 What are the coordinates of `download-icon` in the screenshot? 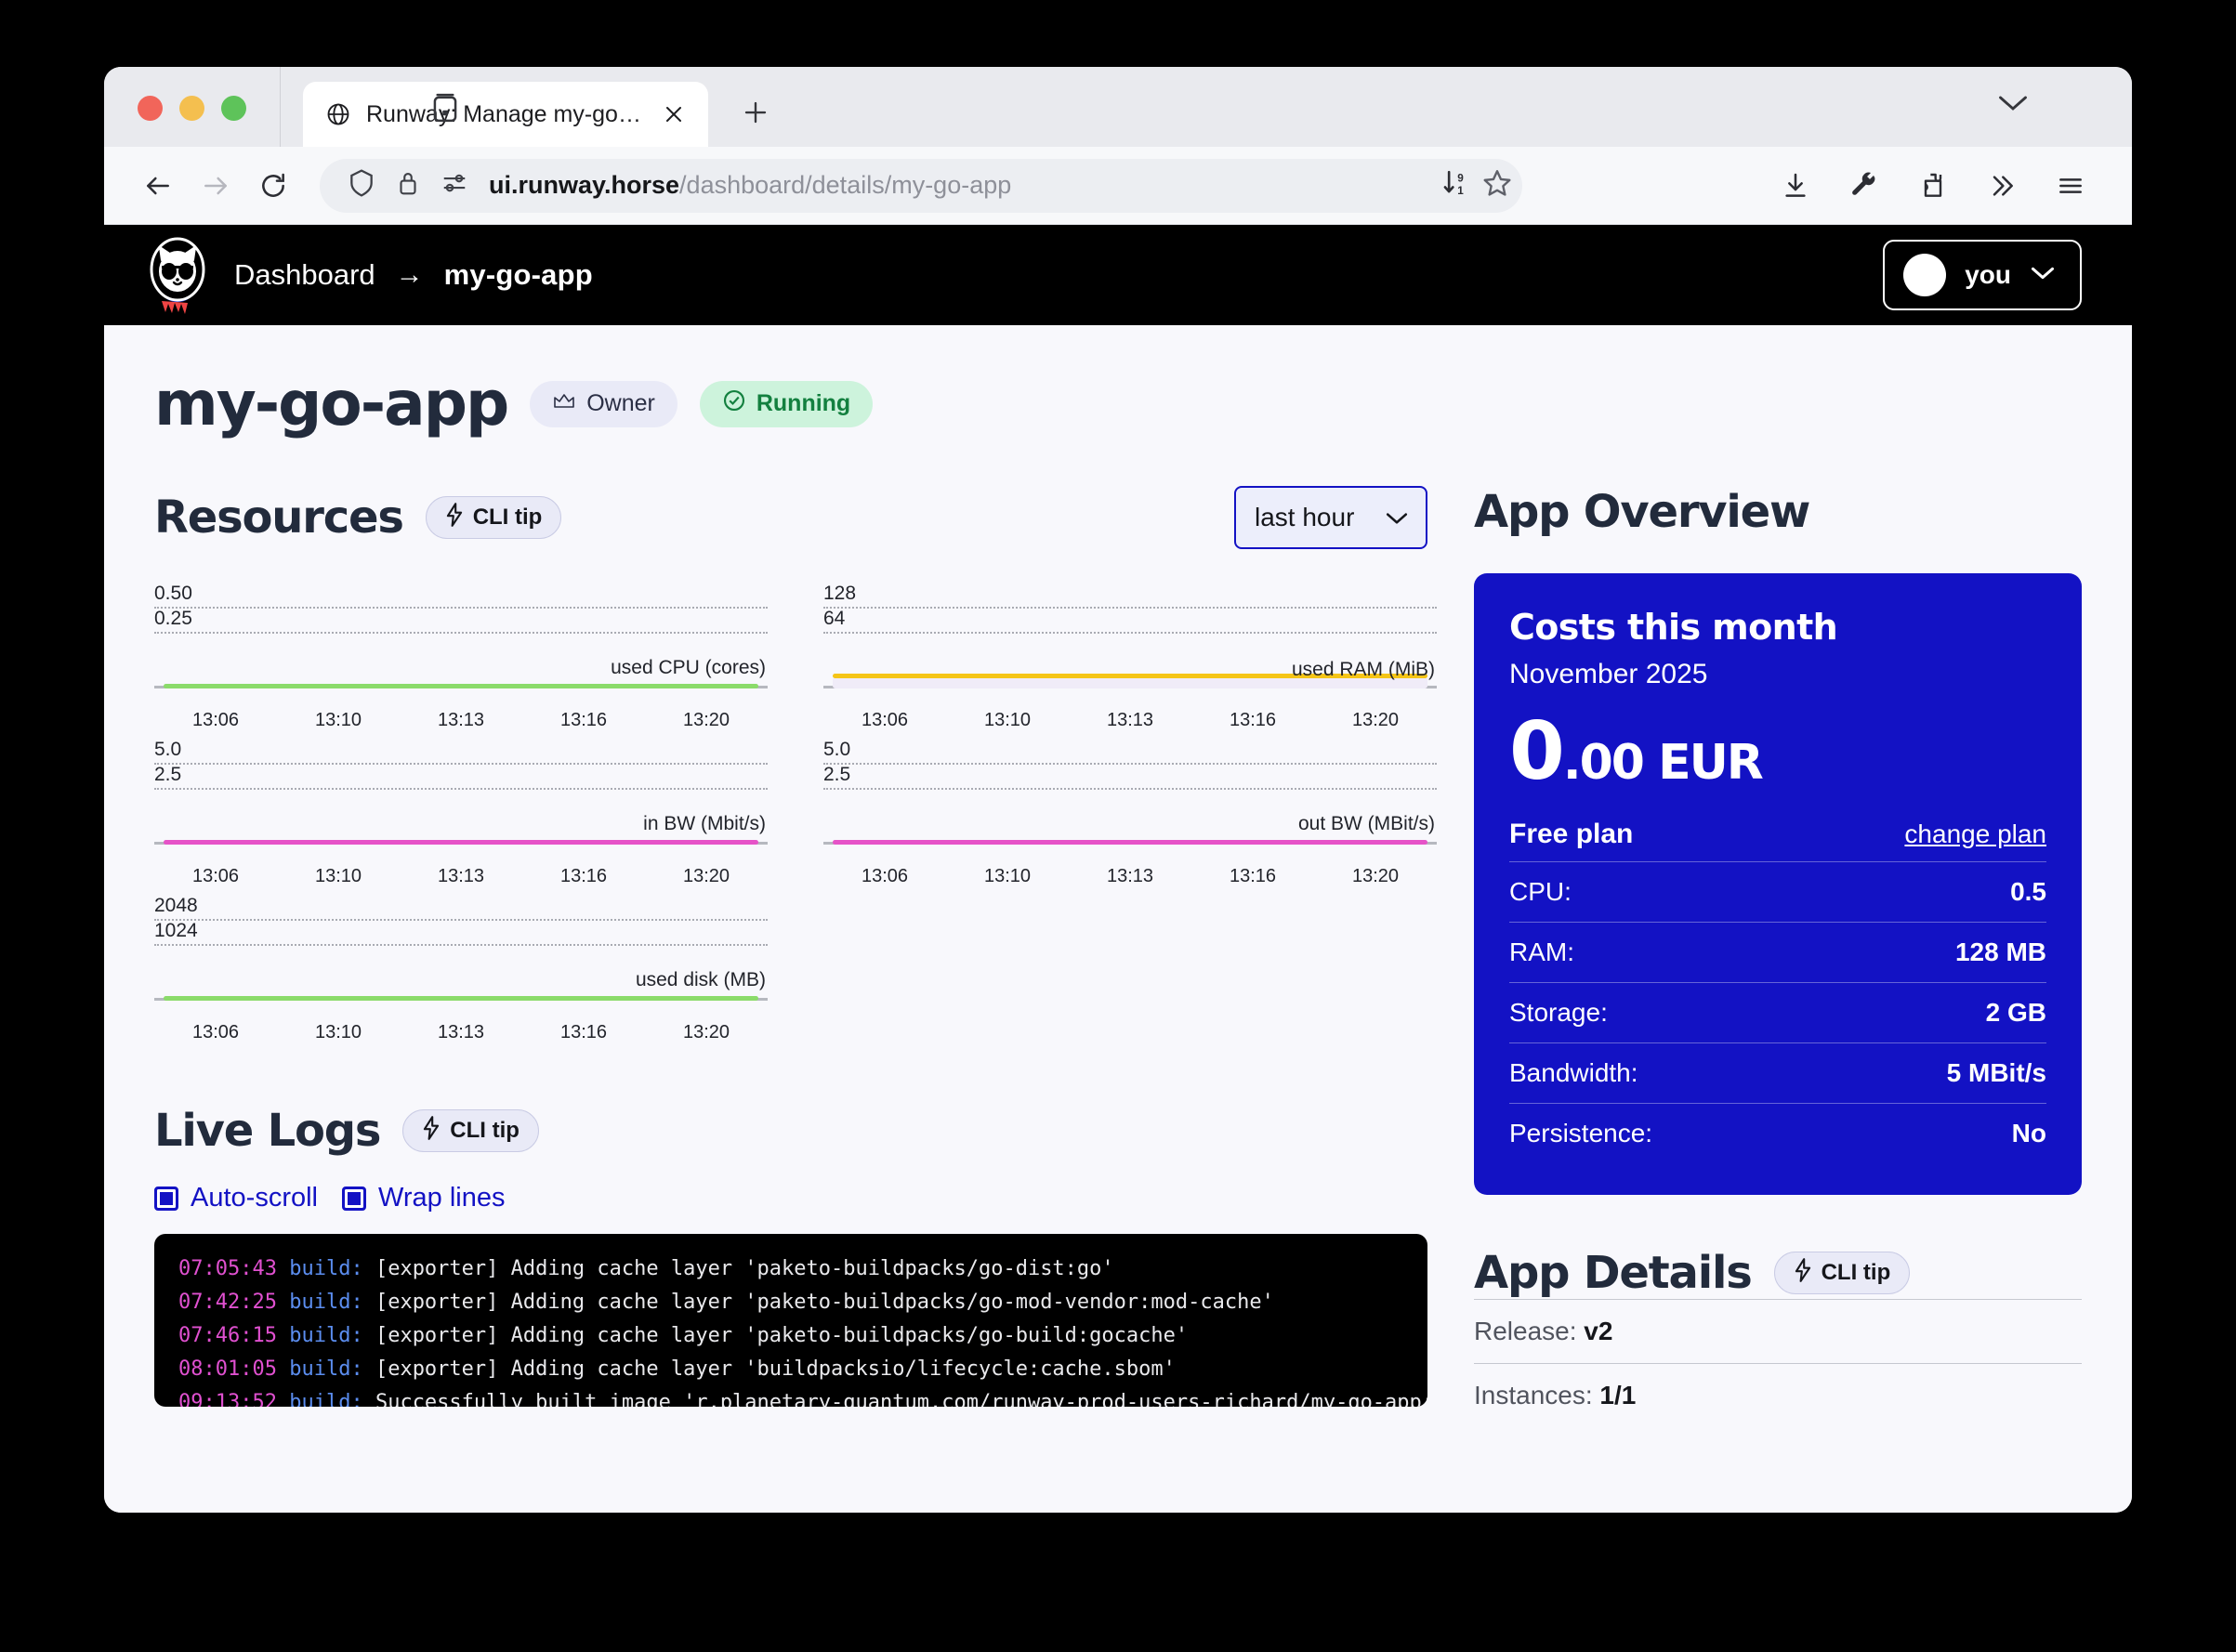 It's located at (1795, 186).